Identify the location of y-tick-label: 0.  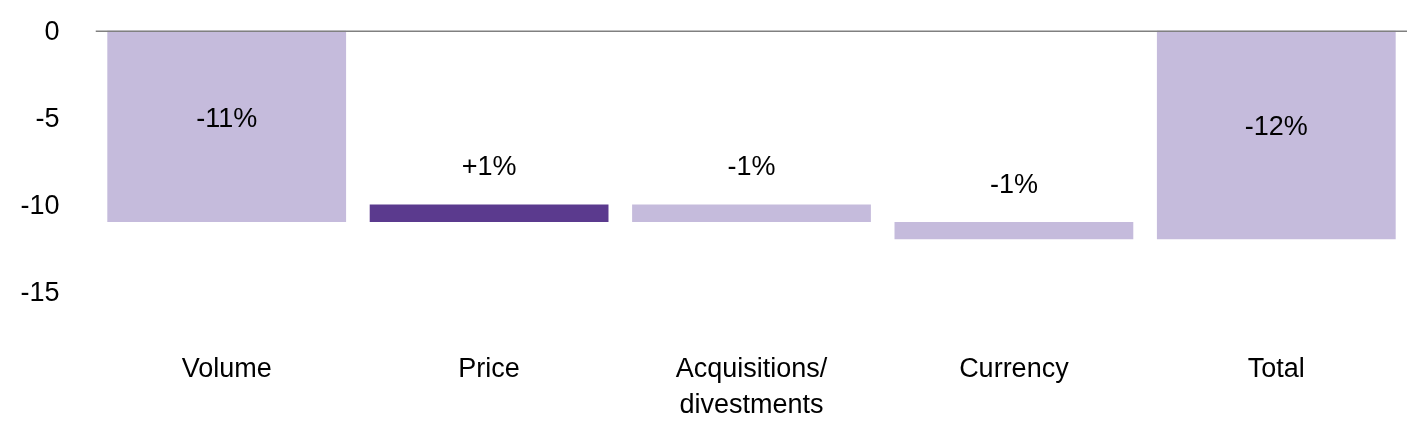
(52, 31).